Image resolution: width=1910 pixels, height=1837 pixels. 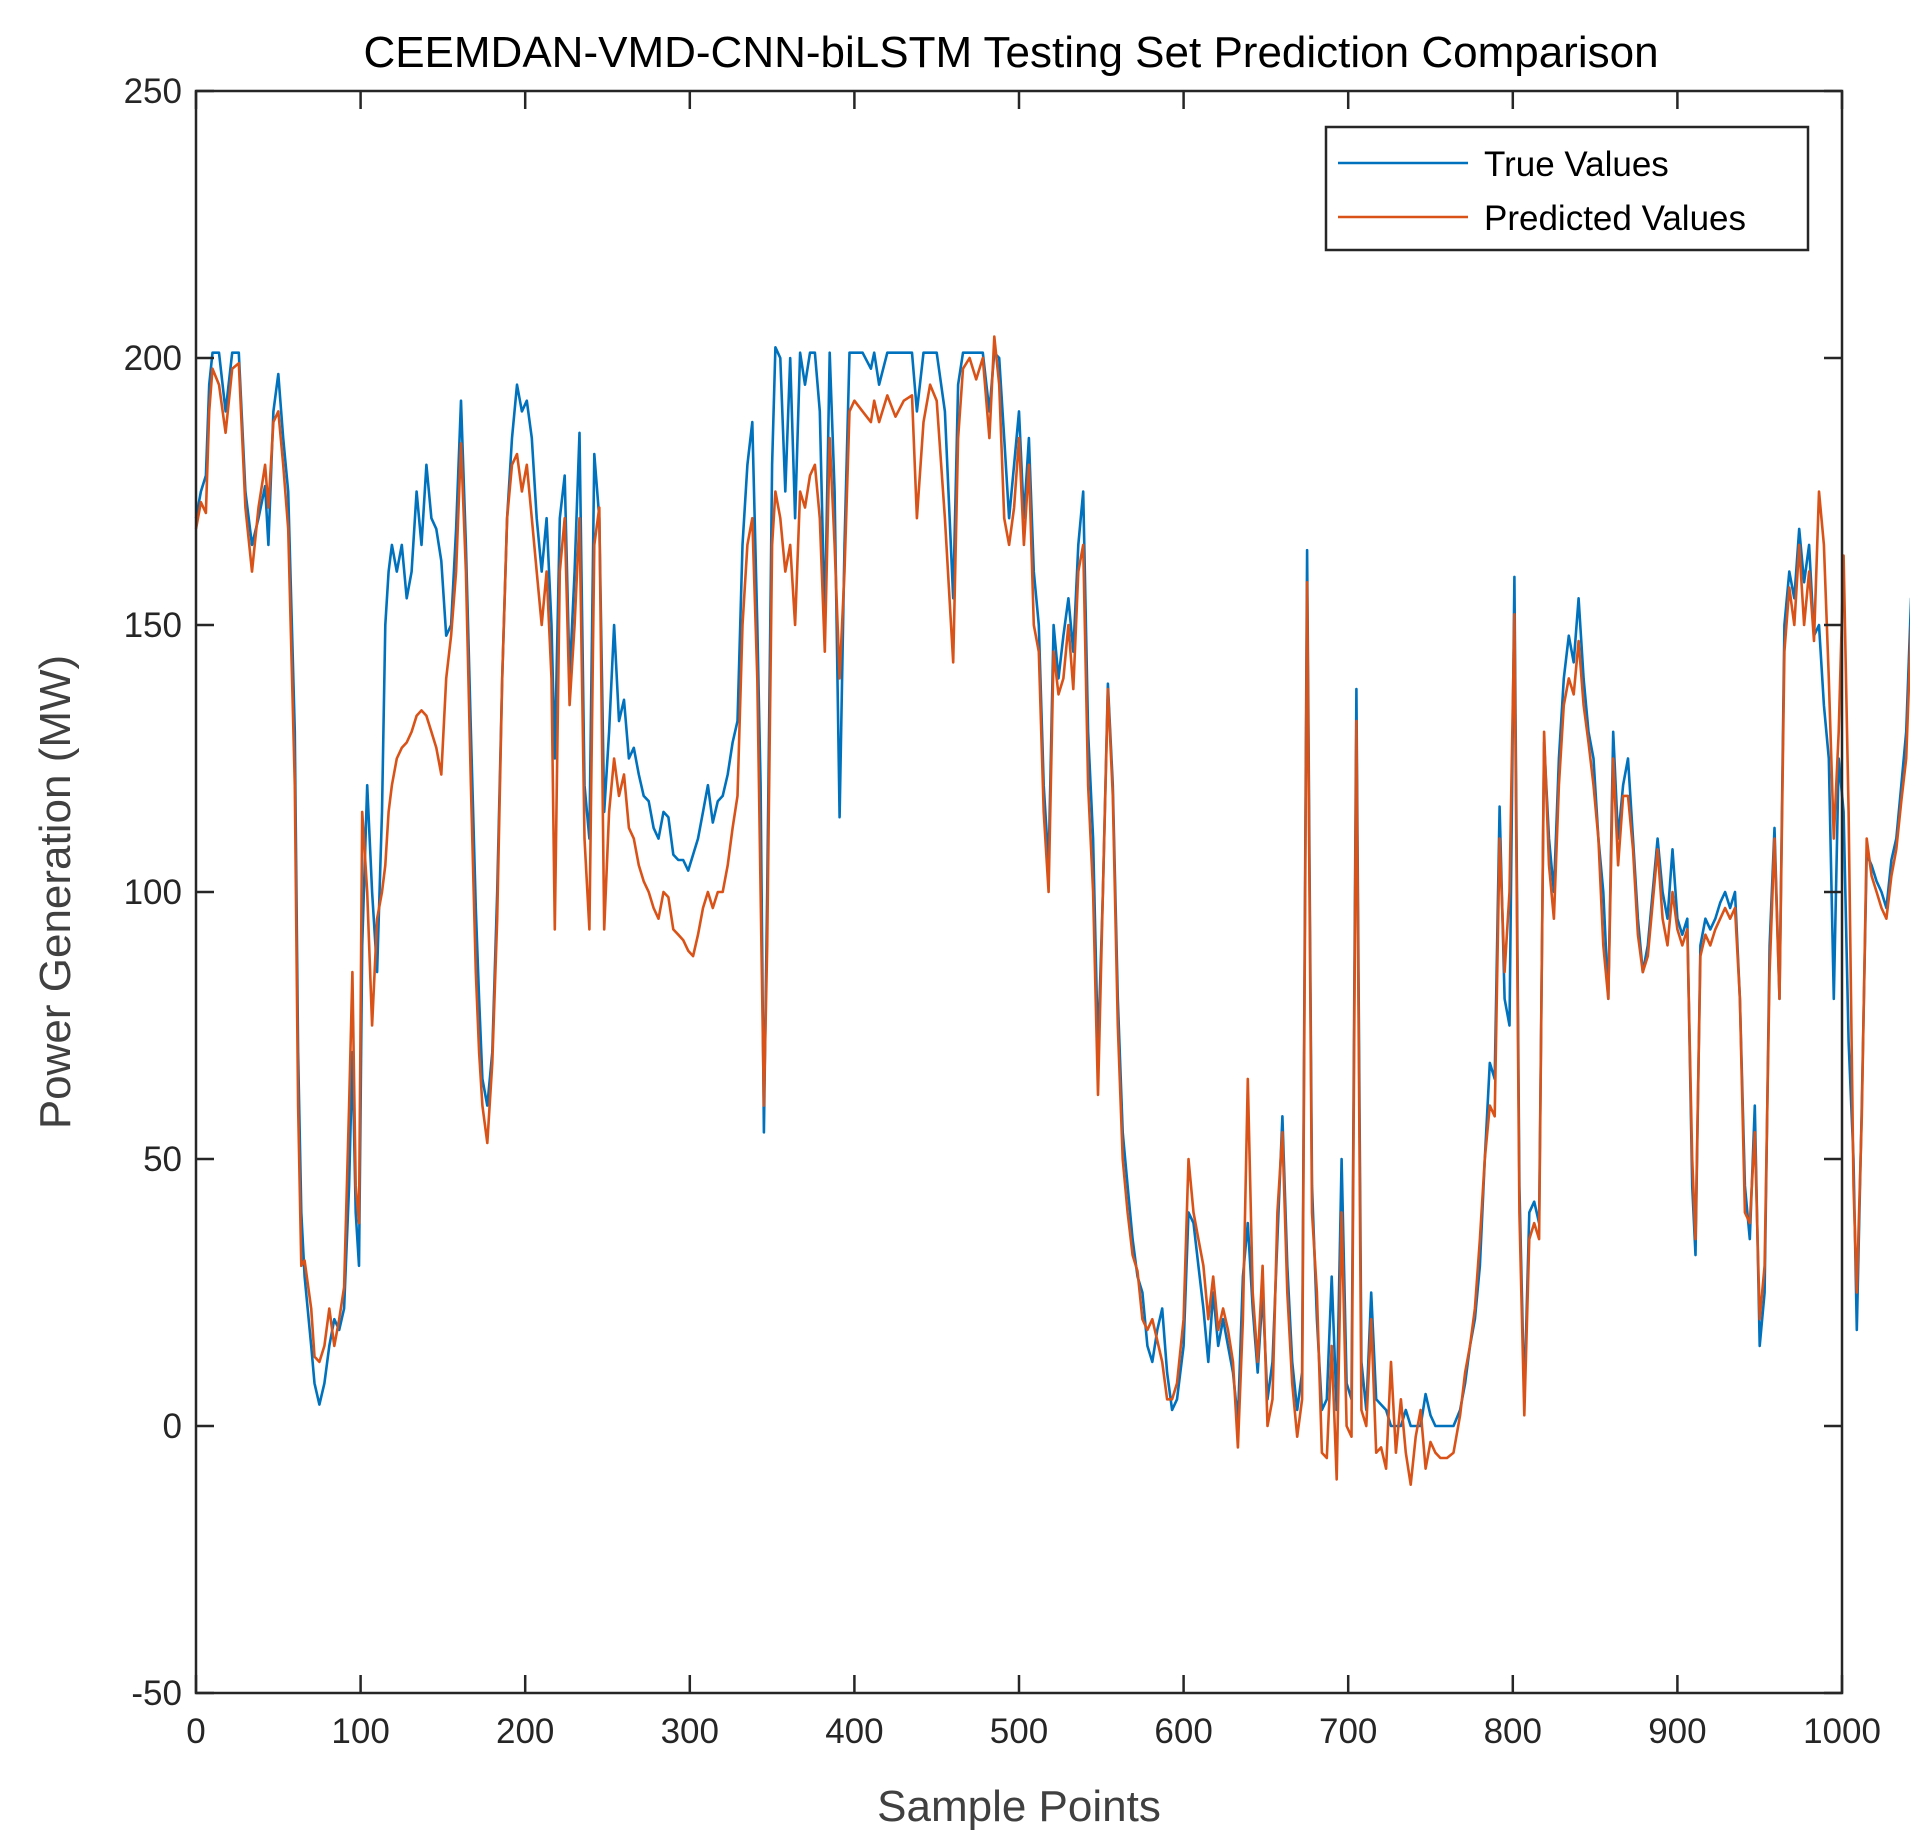 I want to click on y-axis-label: Power Generation (MW), so click(x=55, y=892).